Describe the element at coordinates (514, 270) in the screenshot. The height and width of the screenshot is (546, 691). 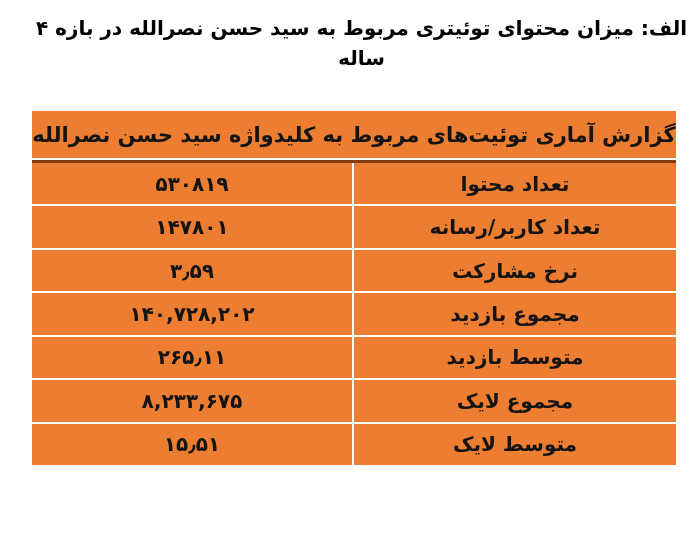
I see `metric-label: نرخ مشارکت` at that location.